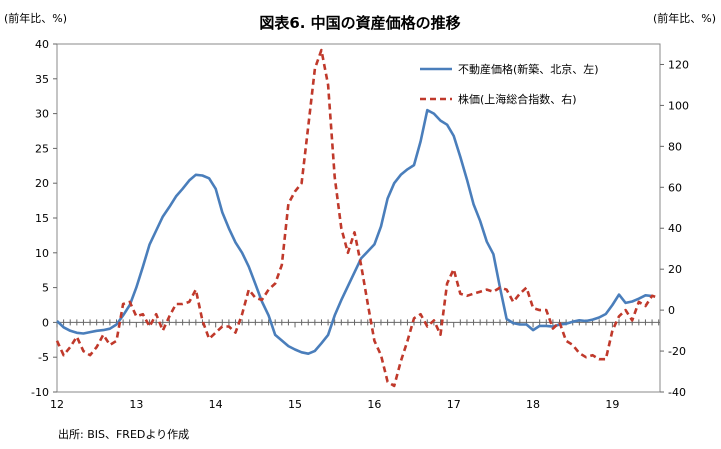 This screenshot has height=449, width=721. What do you see at coordinates (40, 392) in the screenshot?
I see `y-left-tick-label: -10` at bounding box center [40, 392].